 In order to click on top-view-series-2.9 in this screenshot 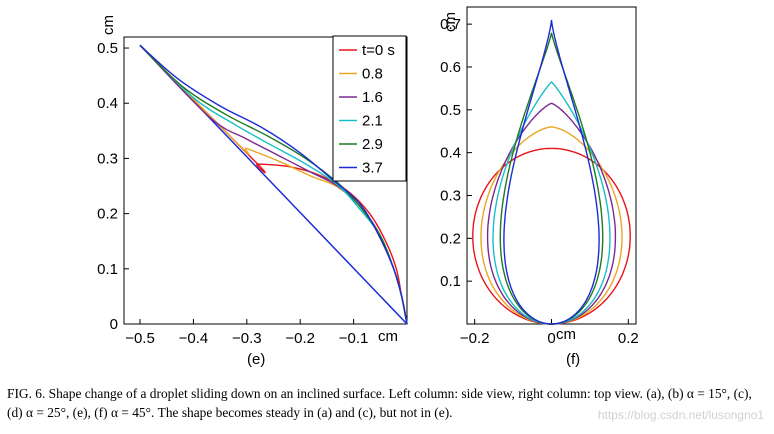, I will do `click(551, 178)`.